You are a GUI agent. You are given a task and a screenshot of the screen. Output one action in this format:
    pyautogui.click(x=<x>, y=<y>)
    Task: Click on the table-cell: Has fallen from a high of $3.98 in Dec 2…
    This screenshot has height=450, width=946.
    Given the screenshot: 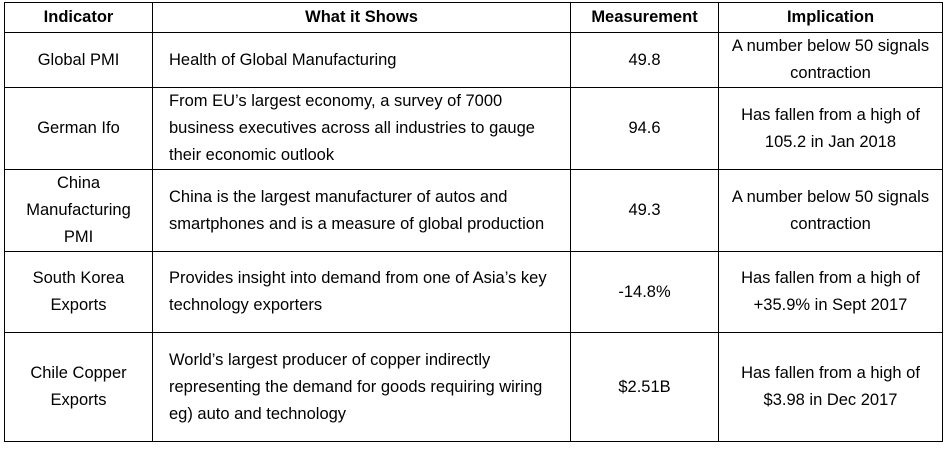 What is the action you would take?
    pyautogui.click(x=830, y=387)
    